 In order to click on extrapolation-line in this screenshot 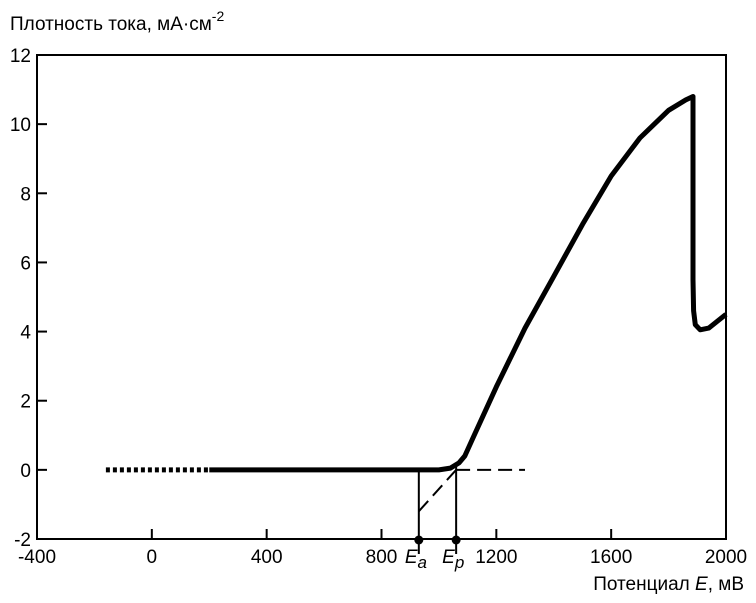, I will do `click(437, 490)`.